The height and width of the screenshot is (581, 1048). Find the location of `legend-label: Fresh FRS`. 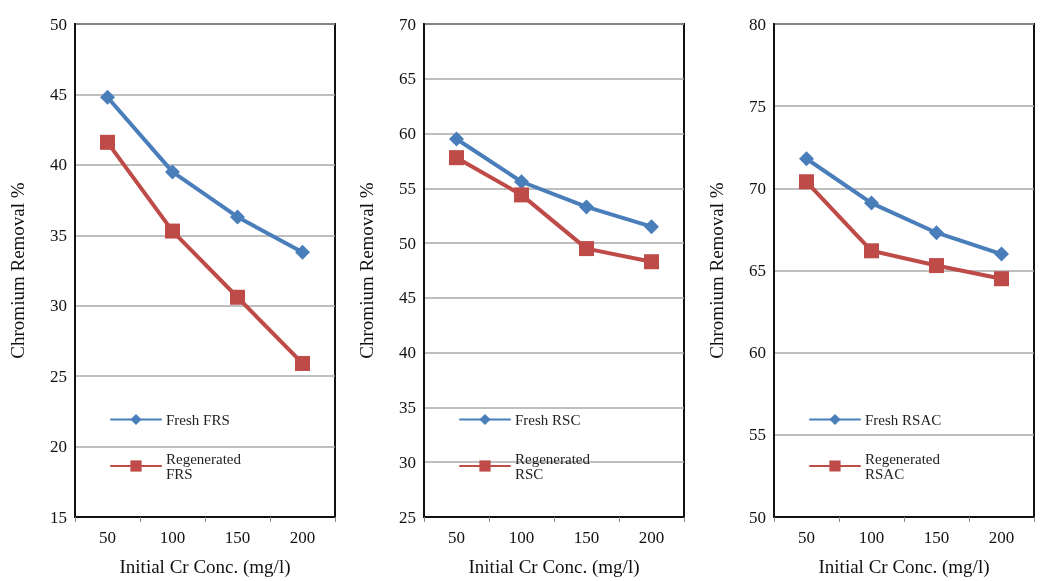

legend-label: Fresh FRS is located at coordinates (198, 419).